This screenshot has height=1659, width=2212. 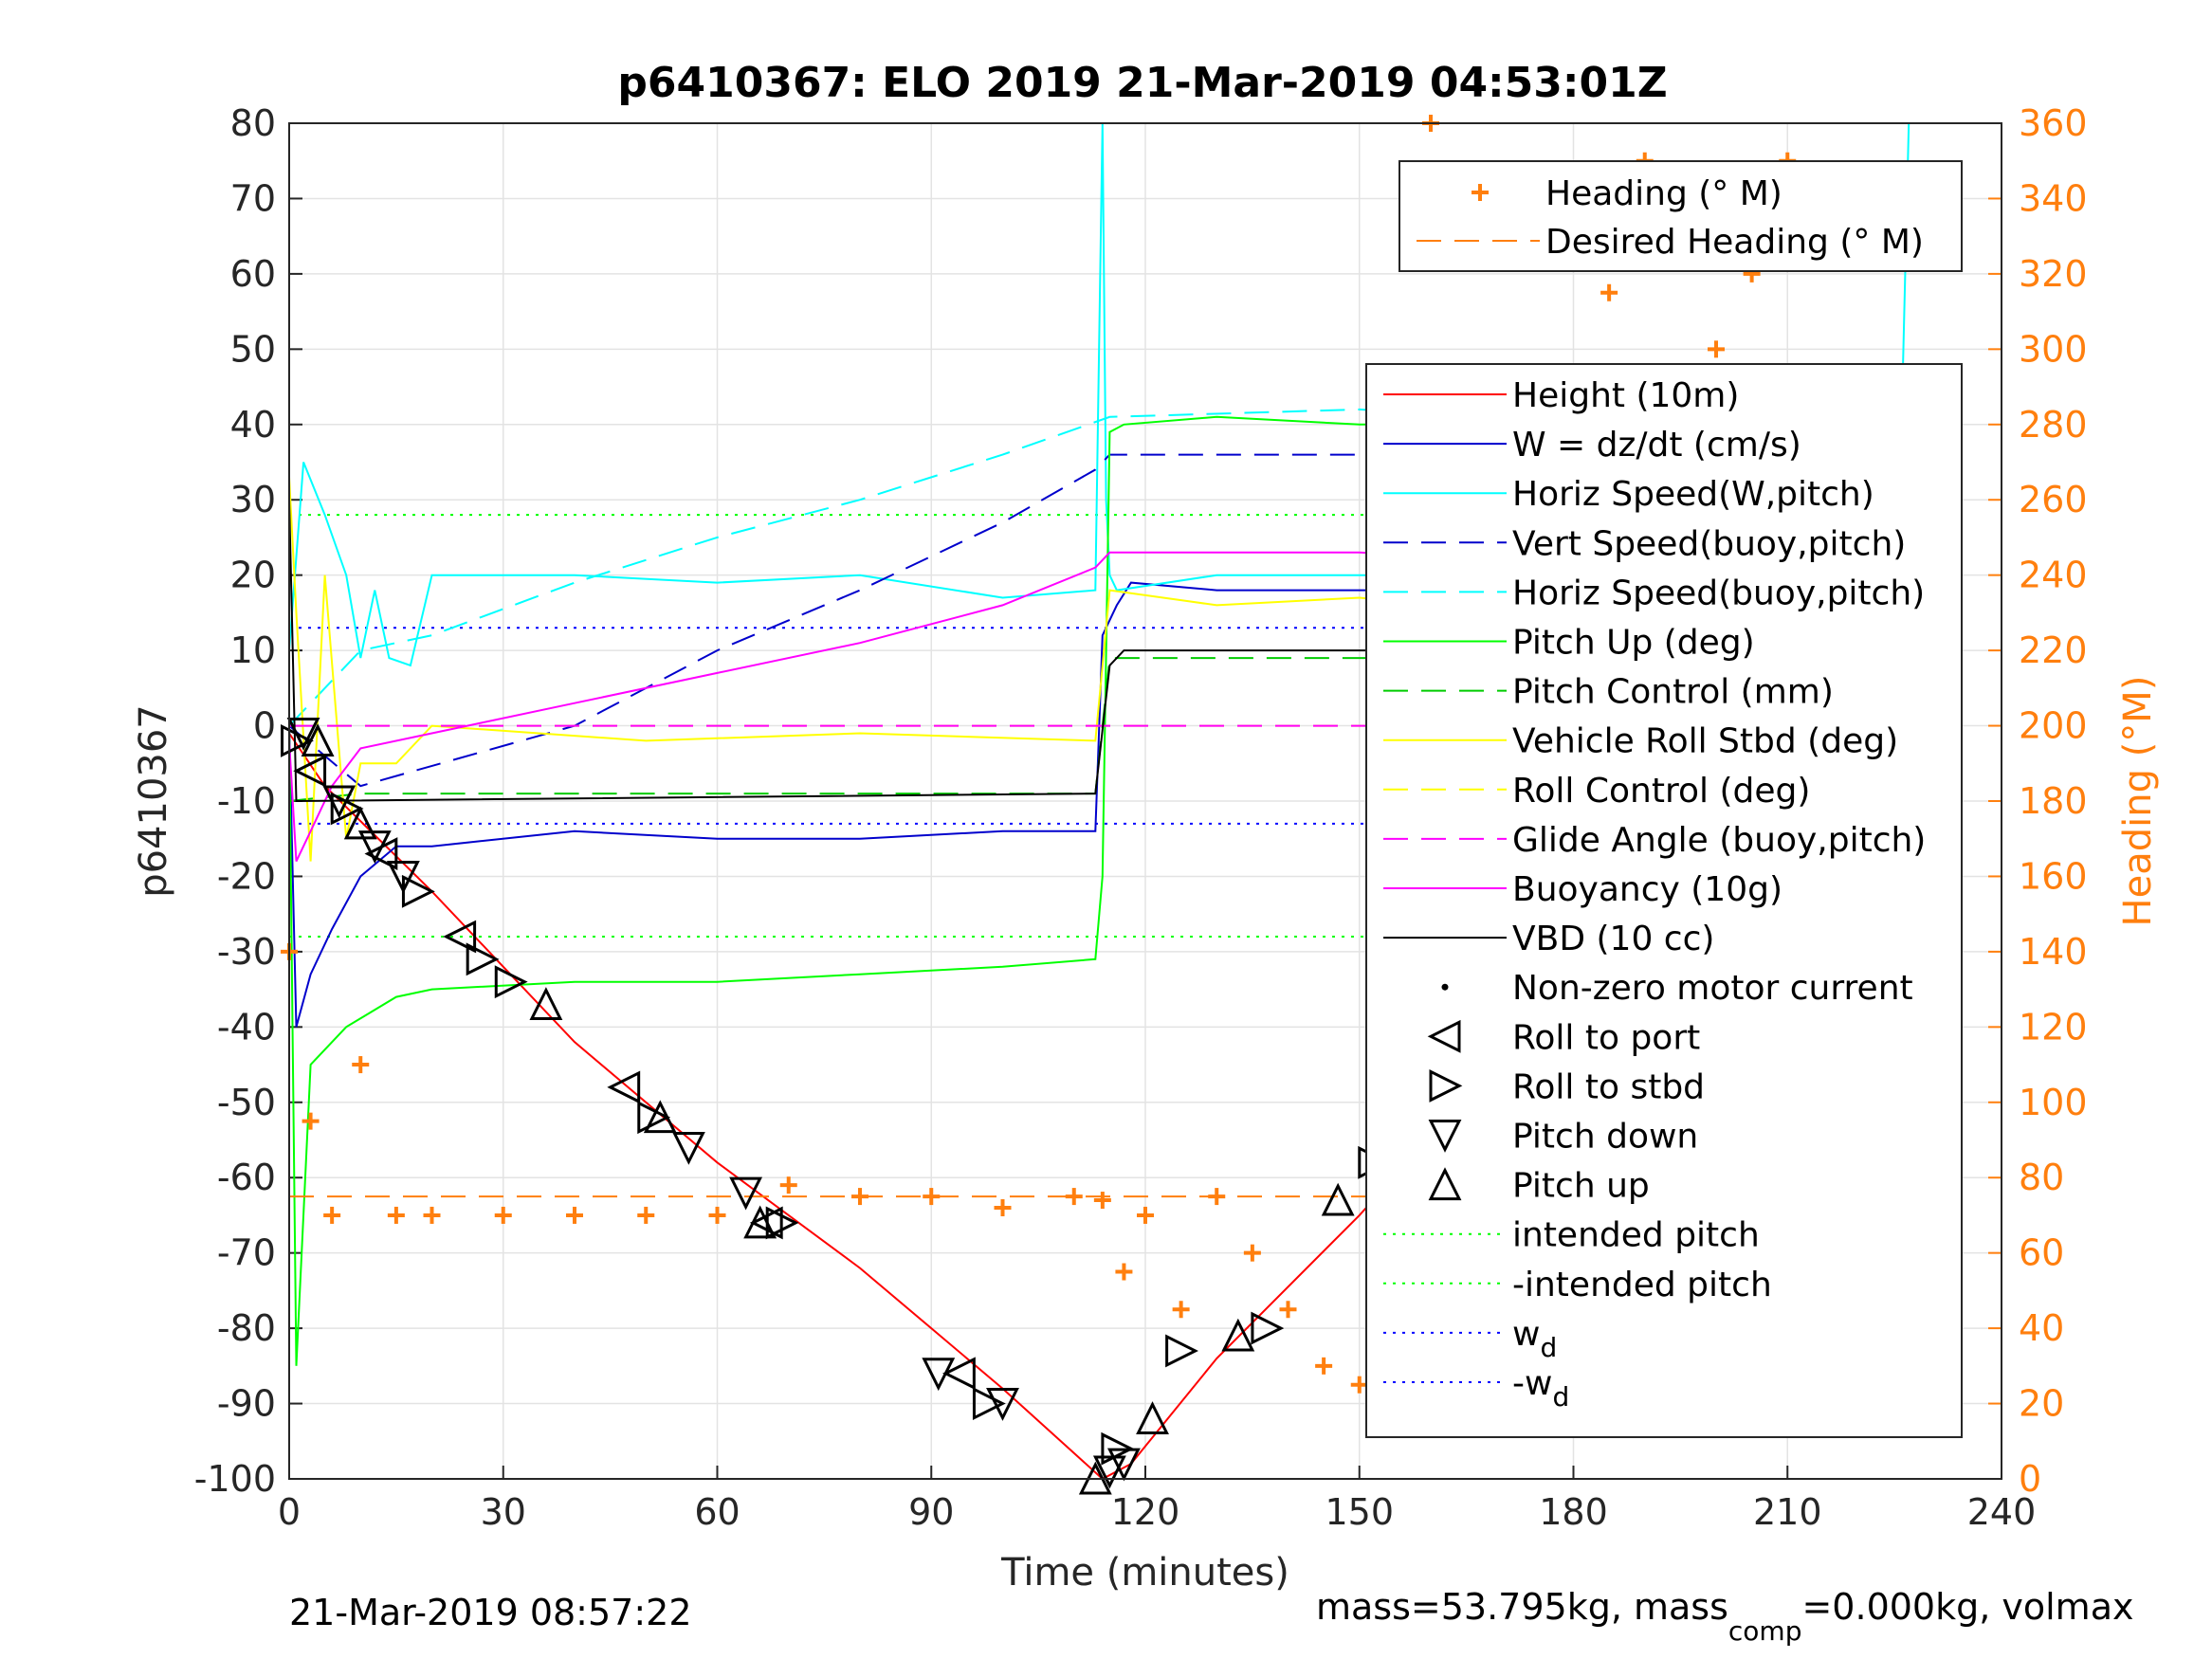 I want to click on x-tick-label: 60, so click(x=717, y=1512).